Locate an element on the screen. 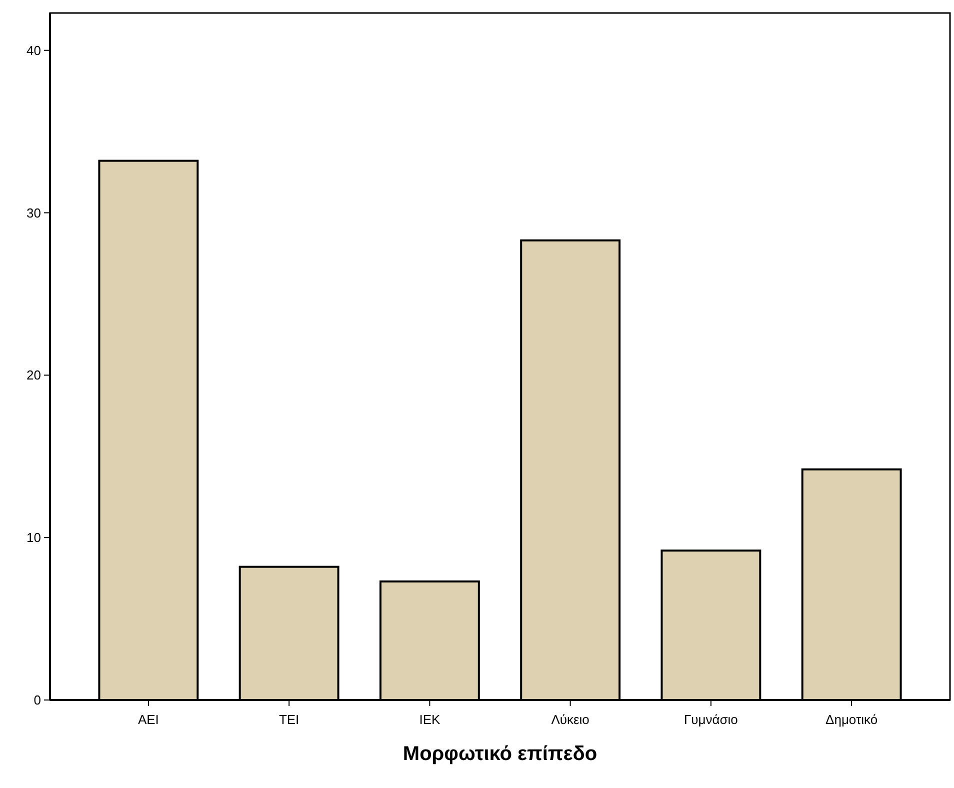 Image resolution: width=954 pixels, height=788 pixels. y-tick-label: 30 is located at coordinates (33, 212).